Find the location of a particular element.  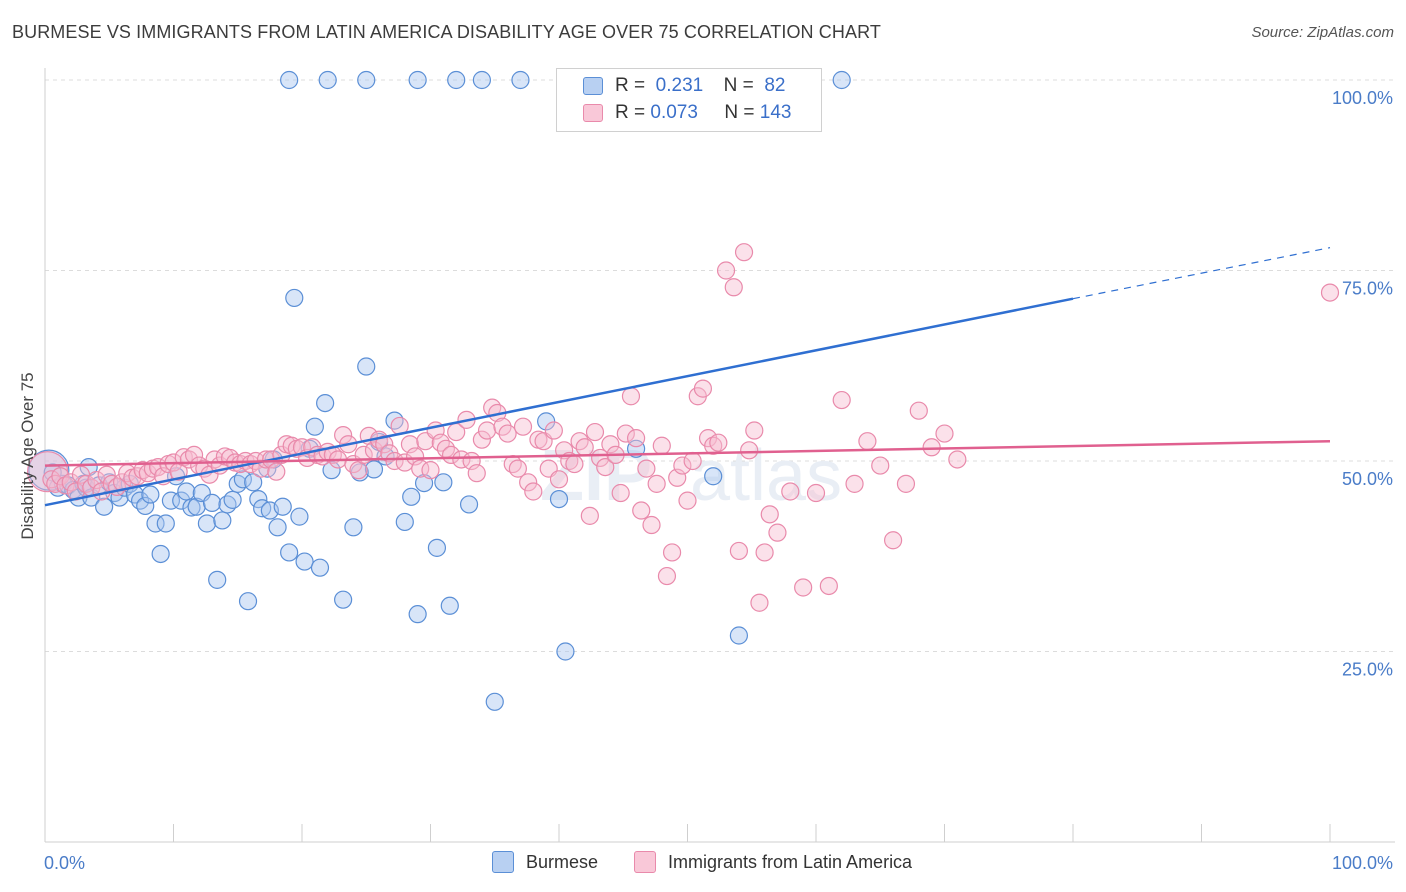

stats-legend: R = 0.231 N = 82 R = 0.073 N = 143 is located at coordinates (689, 100).